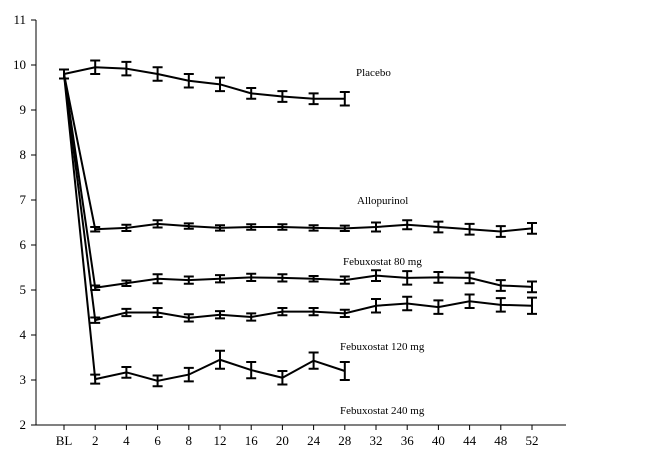 The image size is (663, 461). I want to click on x-tick-label: 44, so click(470, 440).